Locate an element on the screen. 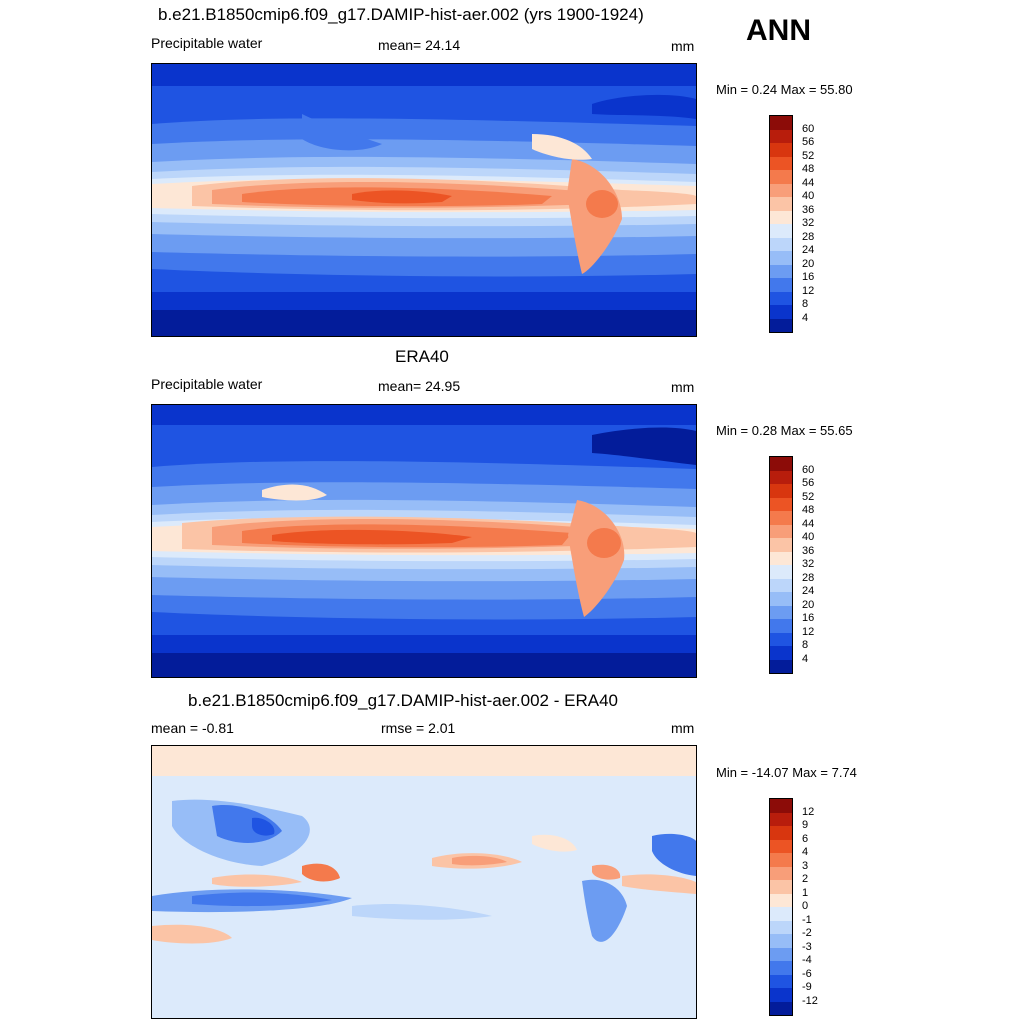 This screenshot has height=1024, width=1024. panel2-colorbar-tick: 28 is located at coordinates (808, 578).